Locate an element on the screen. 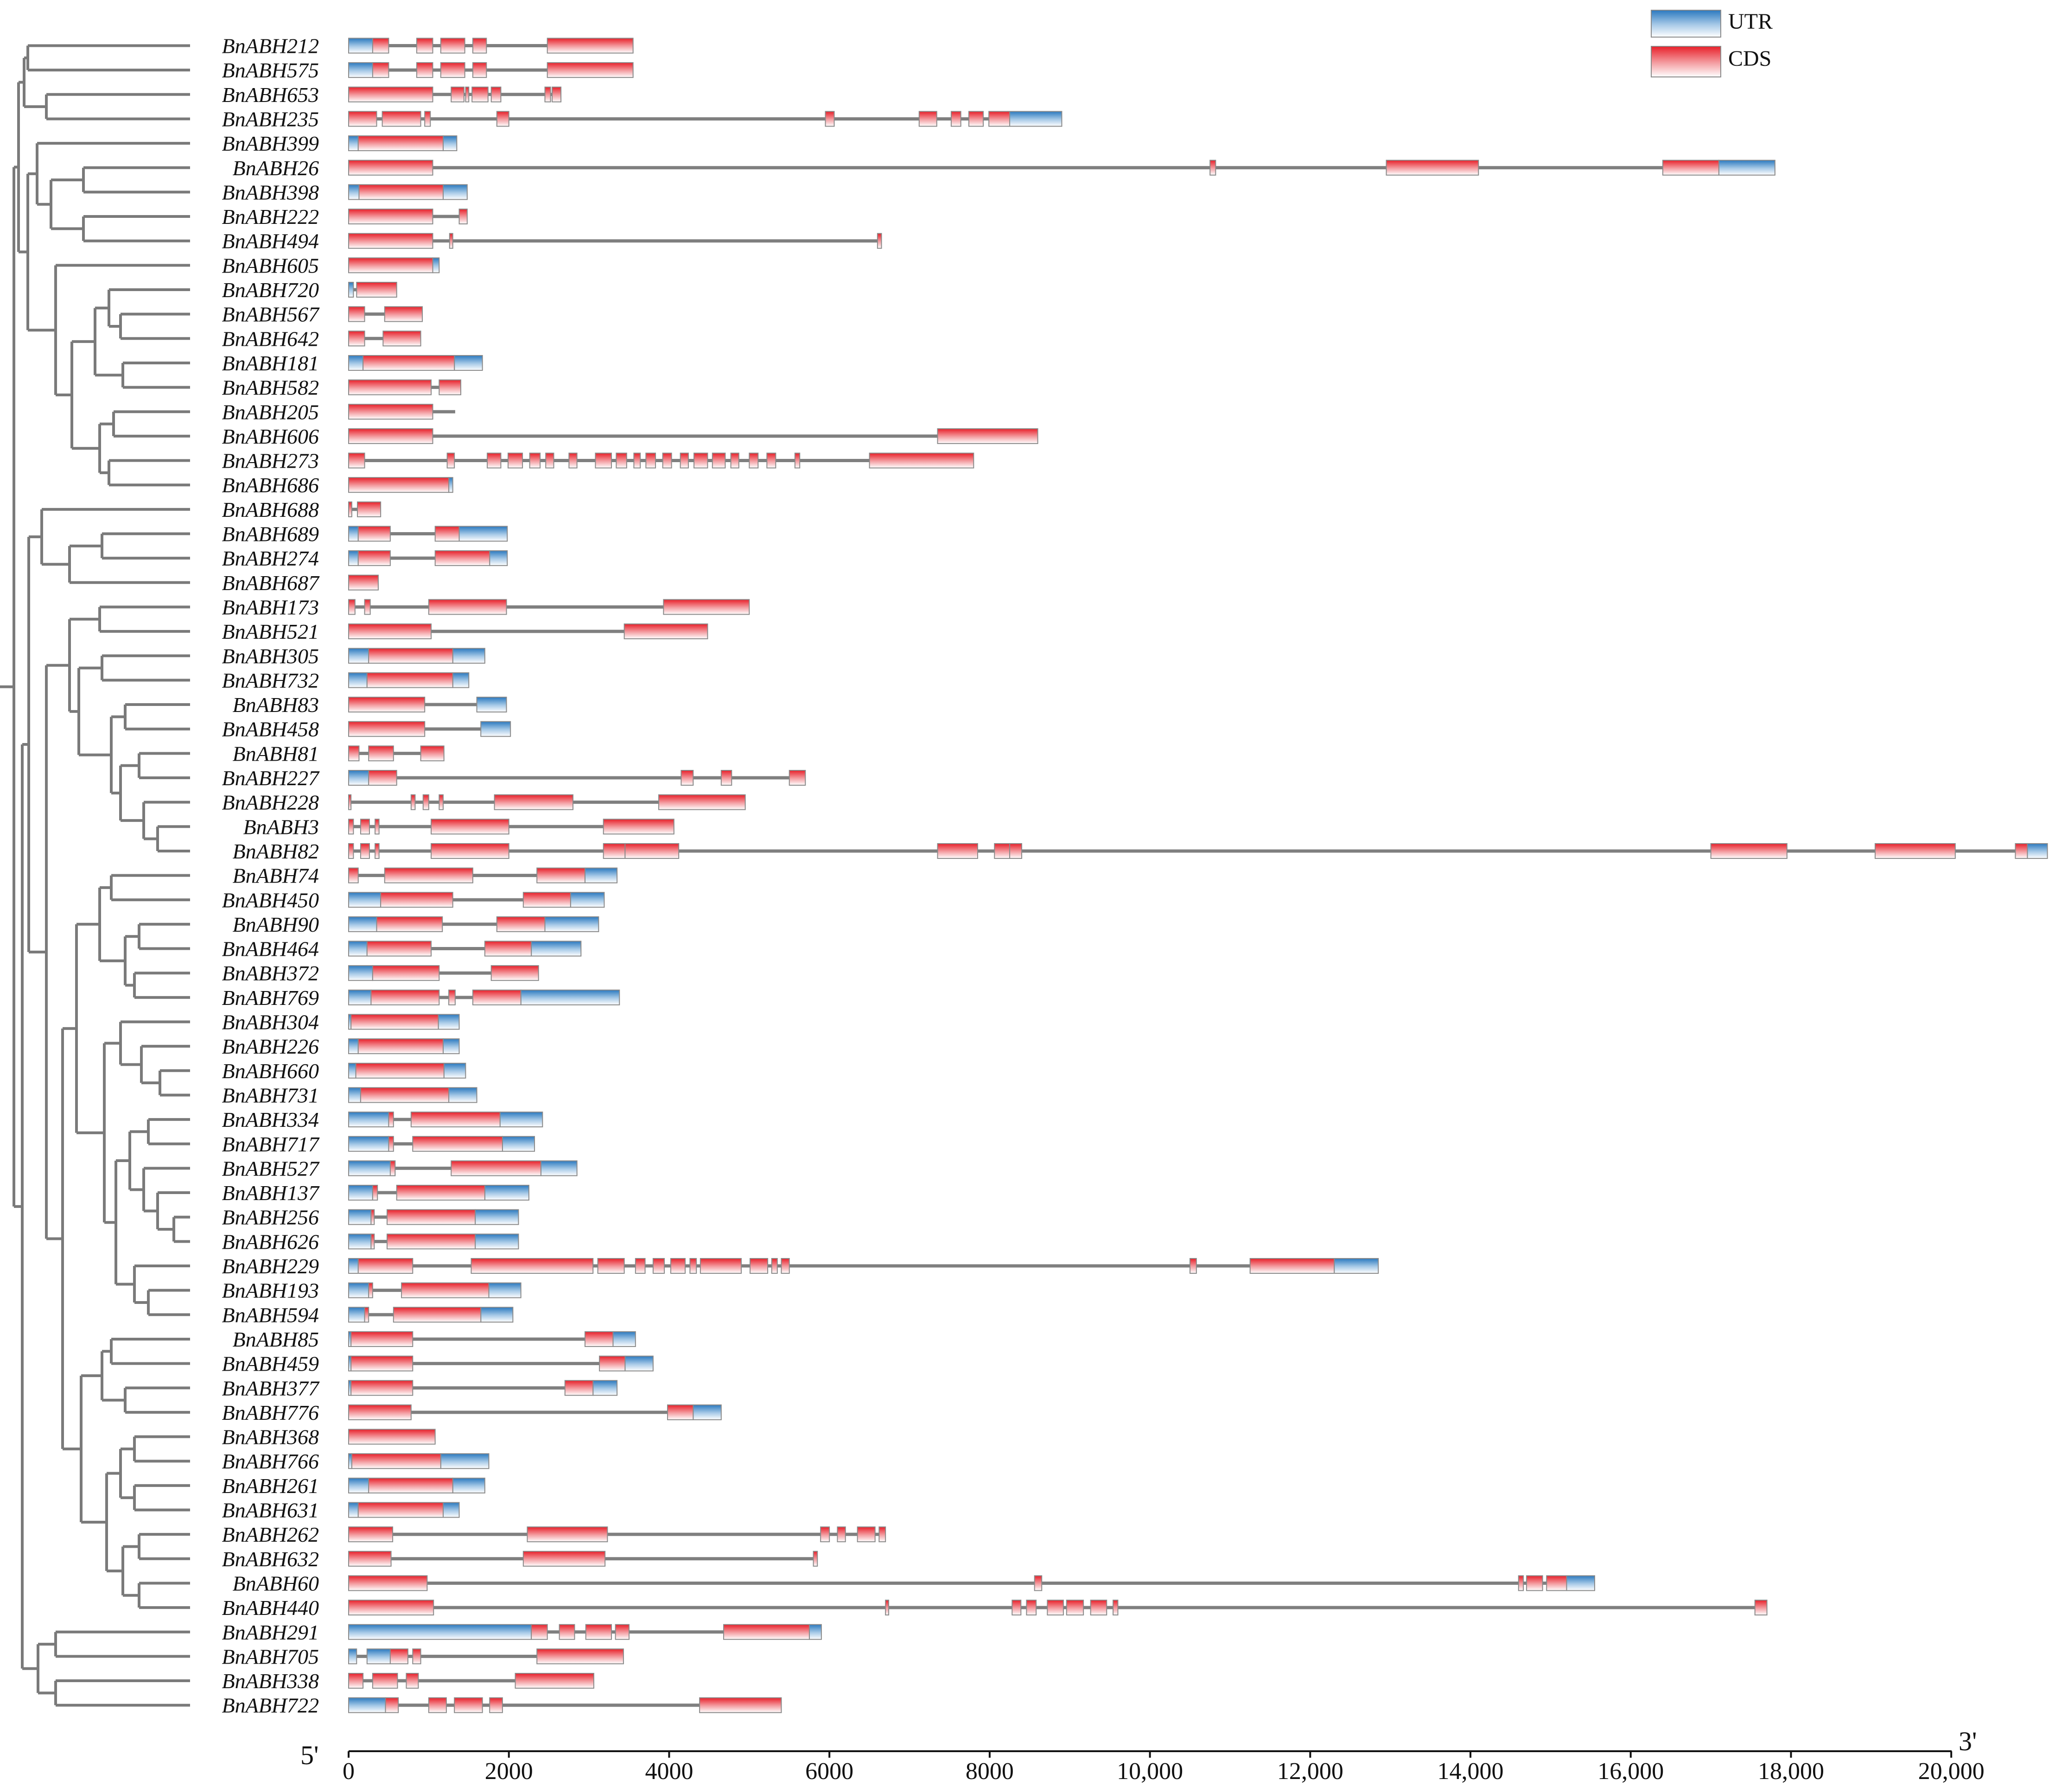  gene-label: BnABH458 is located at coordinates (270, 729).